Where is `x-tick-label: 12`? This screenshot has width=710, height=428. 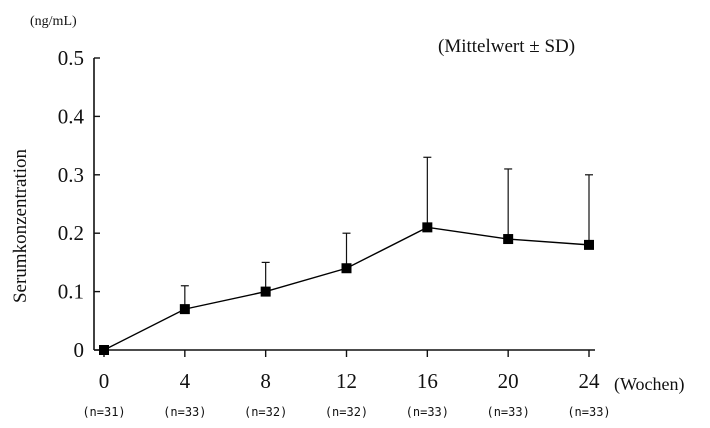
x-tick-label: 12 is located at coordinates (346, 381).